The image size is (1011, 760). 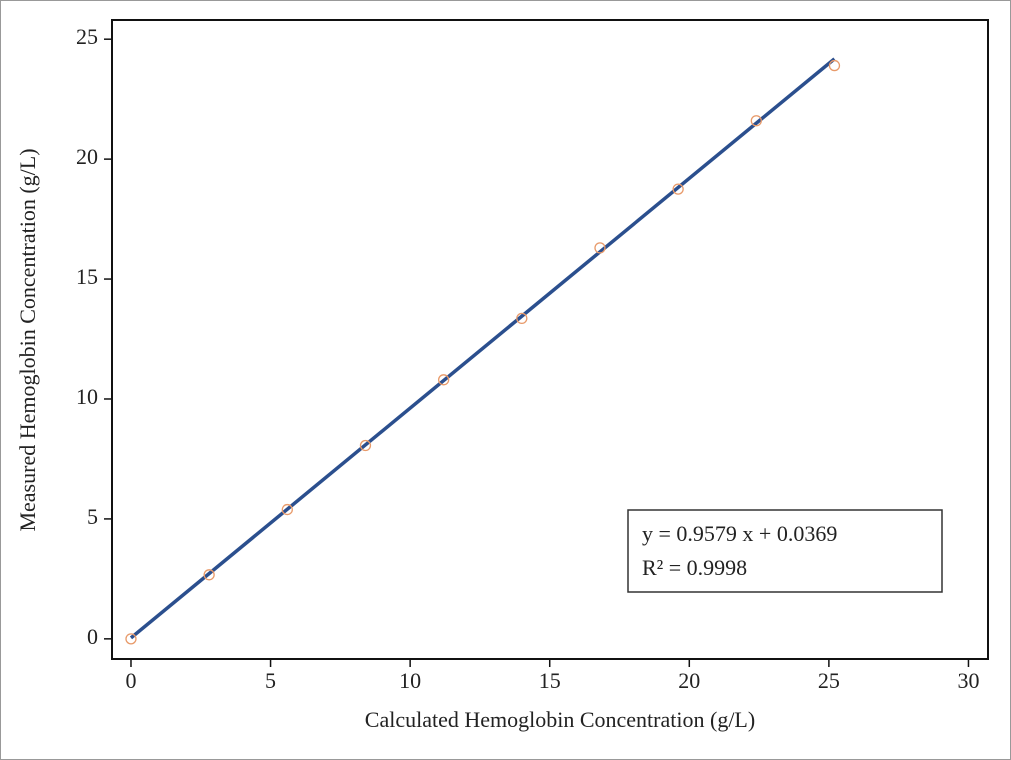 What do you see at coordinates (270, 680) in the screenshot?
I see `x-tick-label: 5` at bounding box center [270, 680].